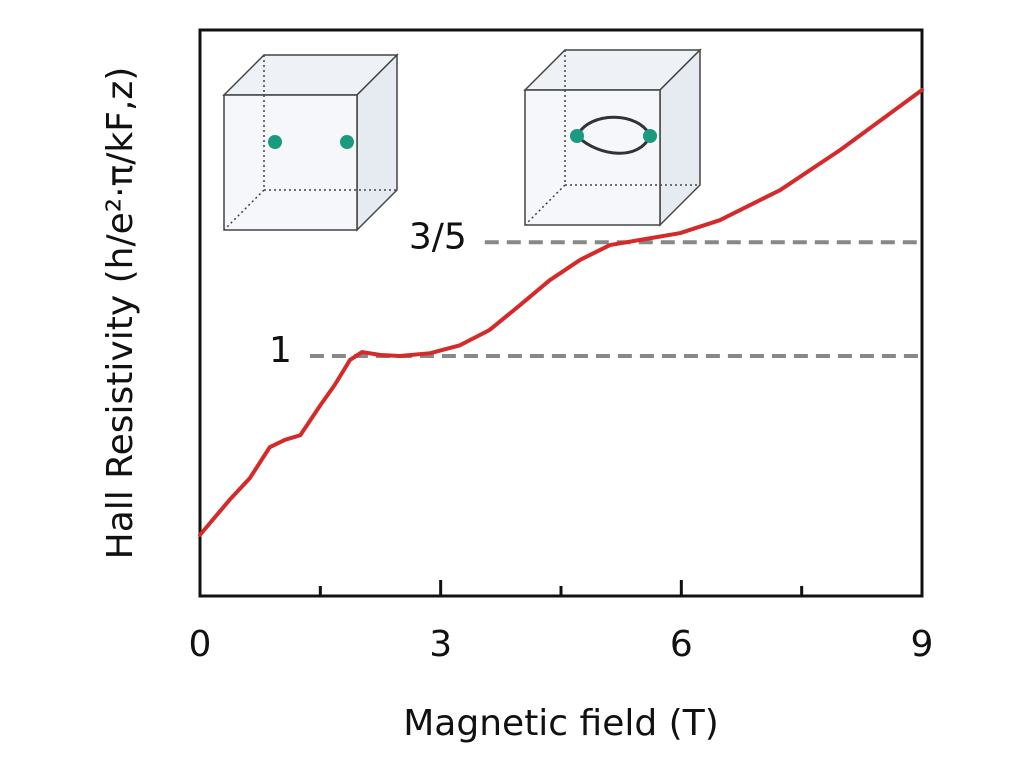 The width and height of the screenshot is (1019, 764). Describe the element at coordinates (438, 236) in the screenshot. I see `reference-label: 3/5` at that location.